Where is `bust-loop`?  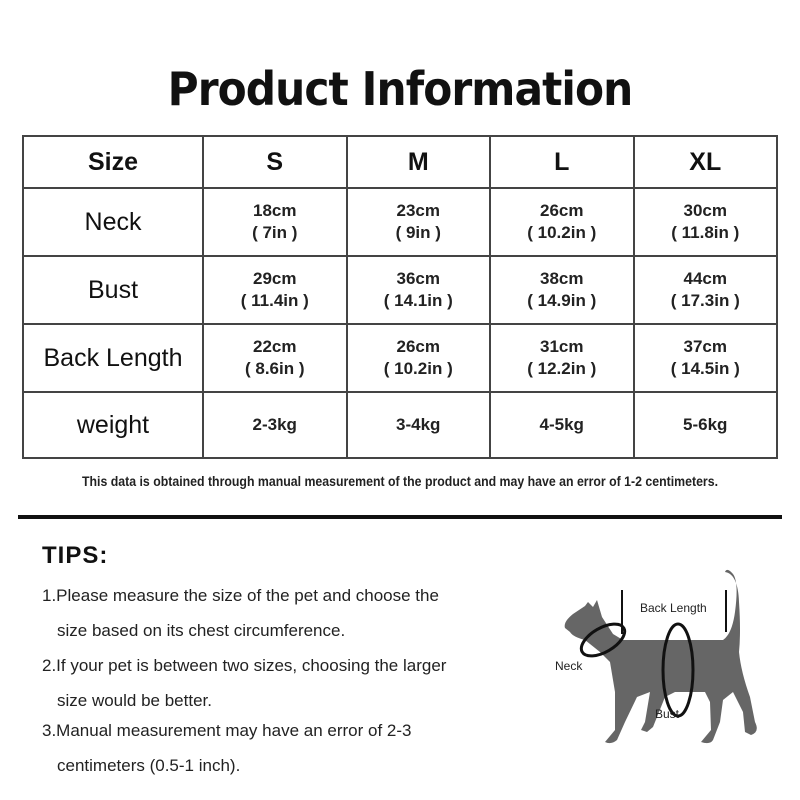 bust-loop is located at coordinates (678, 670).